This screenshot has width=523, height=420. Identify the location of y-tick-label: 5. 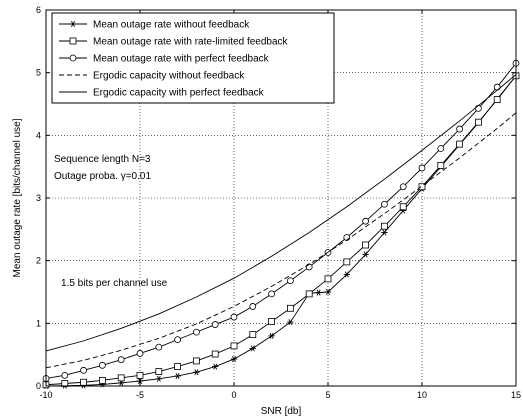
(38, 73).